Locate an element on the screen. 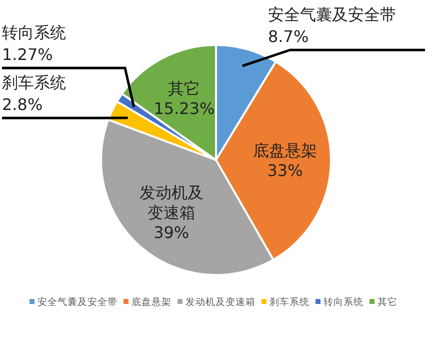 This screenshot has width=433, height=342. legend-label: 转向系统 is located at coordinates (344, 302).